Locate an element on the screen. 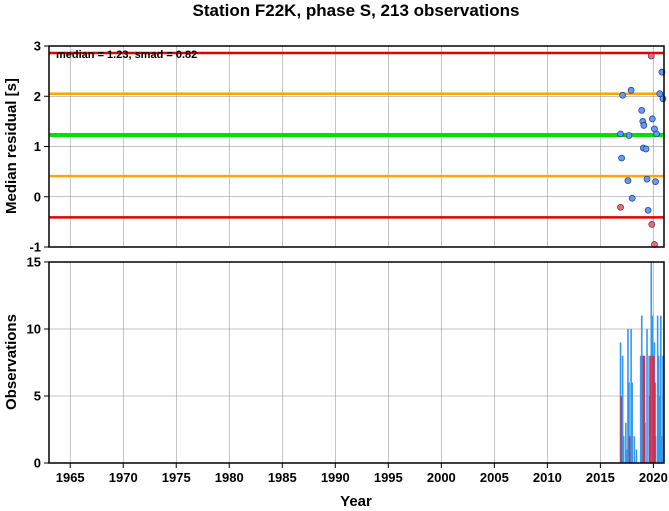  residual-y-ticks: 3 2 1 0 -1 is located at coordinates (39, 147).